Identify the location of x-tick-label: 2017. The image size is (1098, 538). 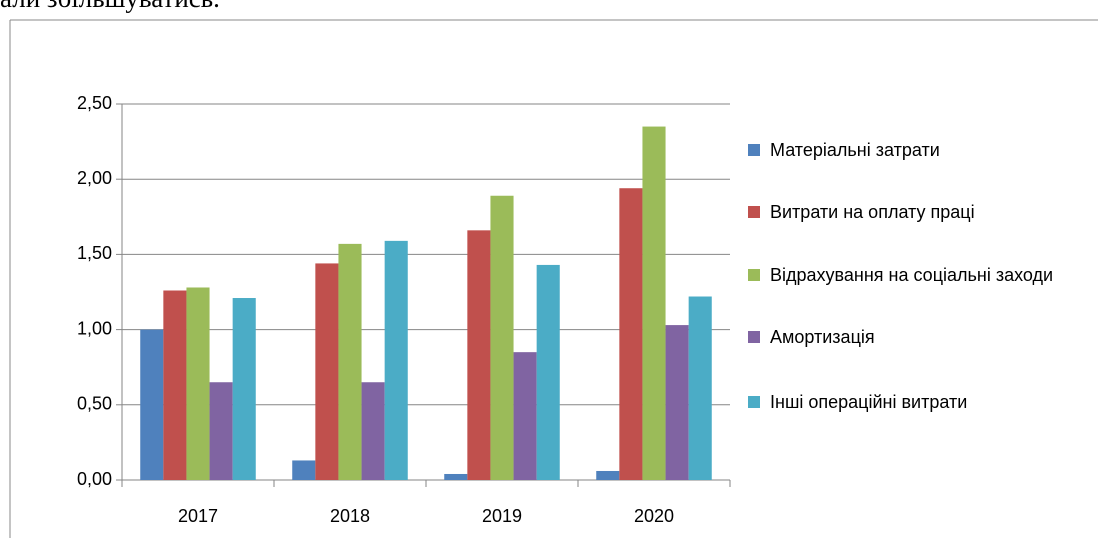
(198, 516).